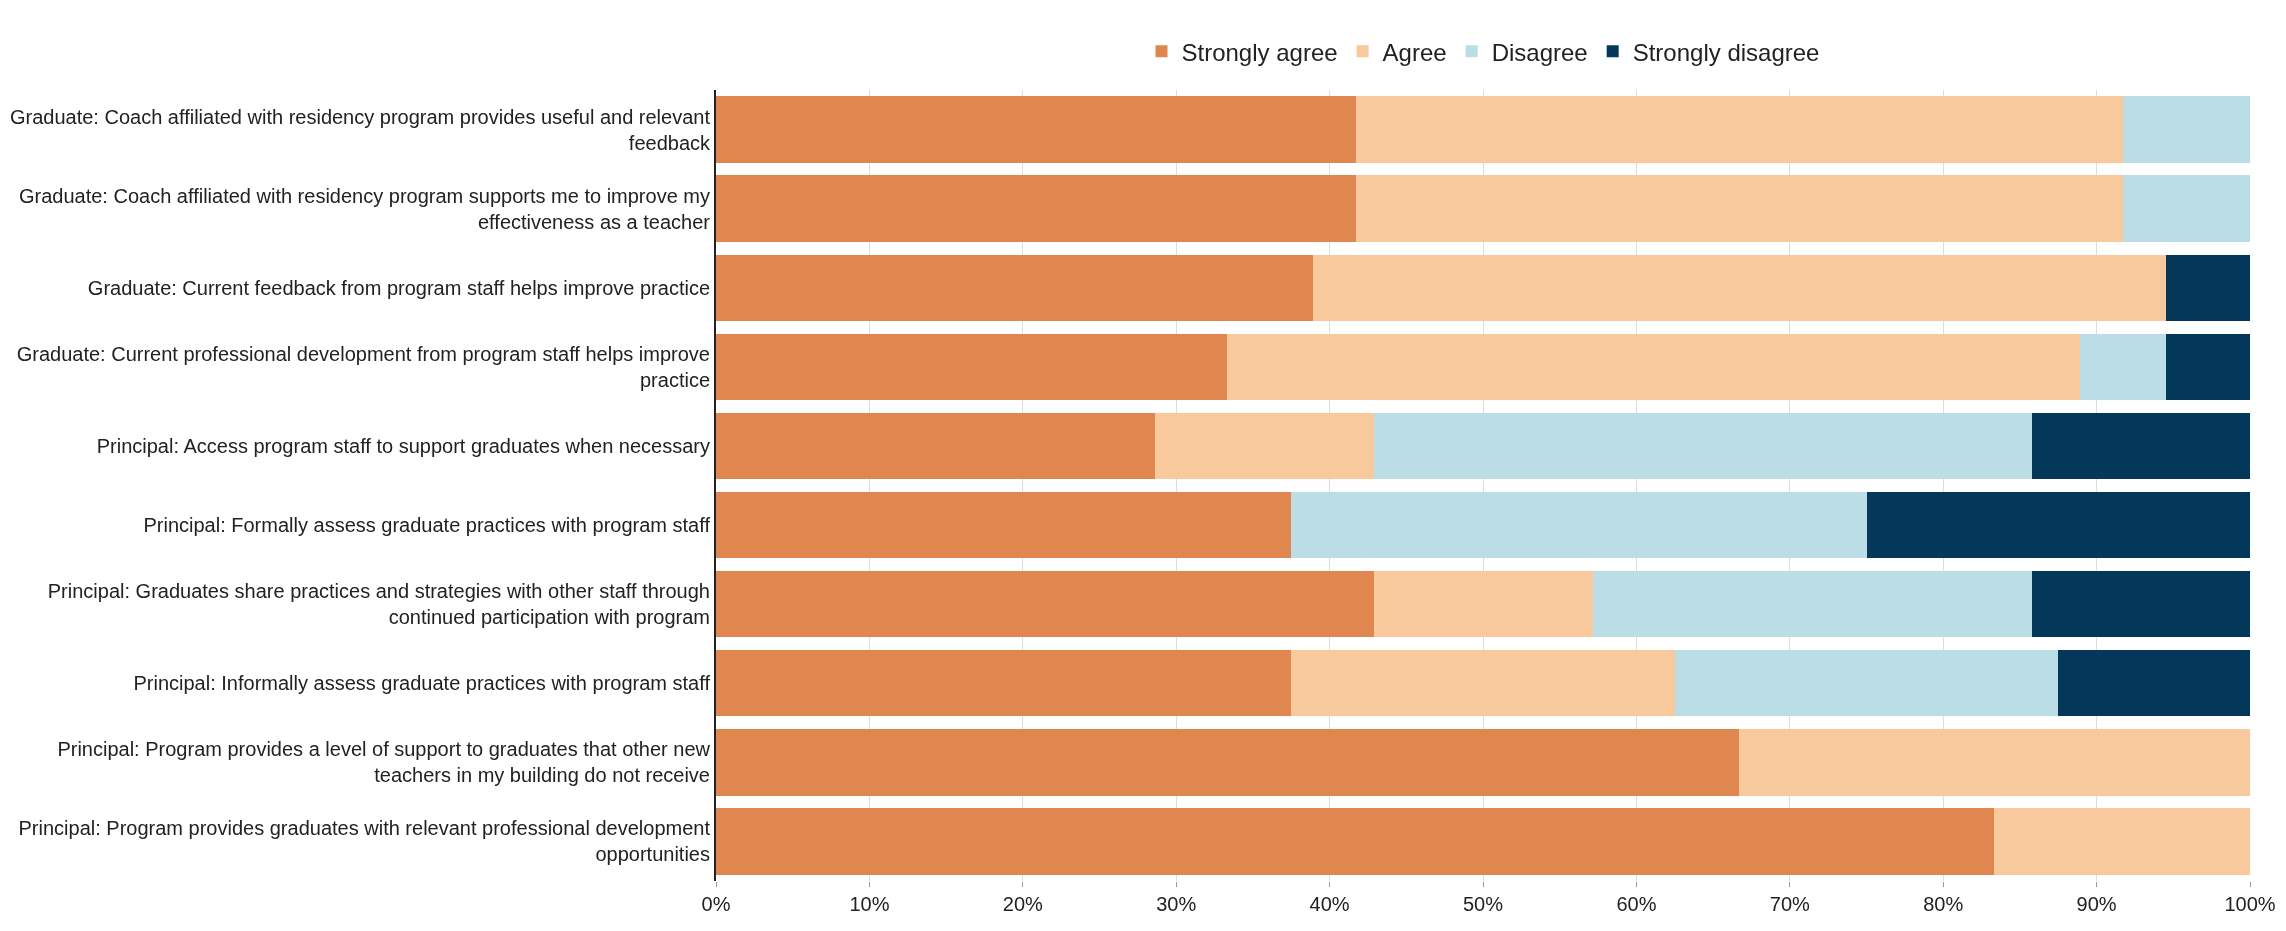 The height and width of the screenshot is (931, 2286). What do you see at coordinates (1329, 904) in the screenshot?
I see `x-tick-label: 40%` at bounding box center [1329, 904].